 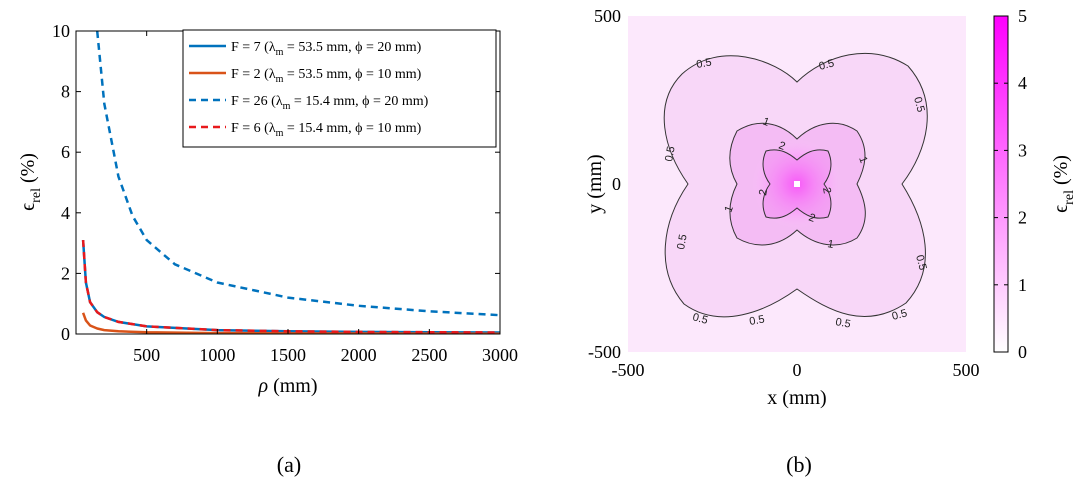 I want to click on colorbar-tick-label: 5, so click(x=1022, y=16).